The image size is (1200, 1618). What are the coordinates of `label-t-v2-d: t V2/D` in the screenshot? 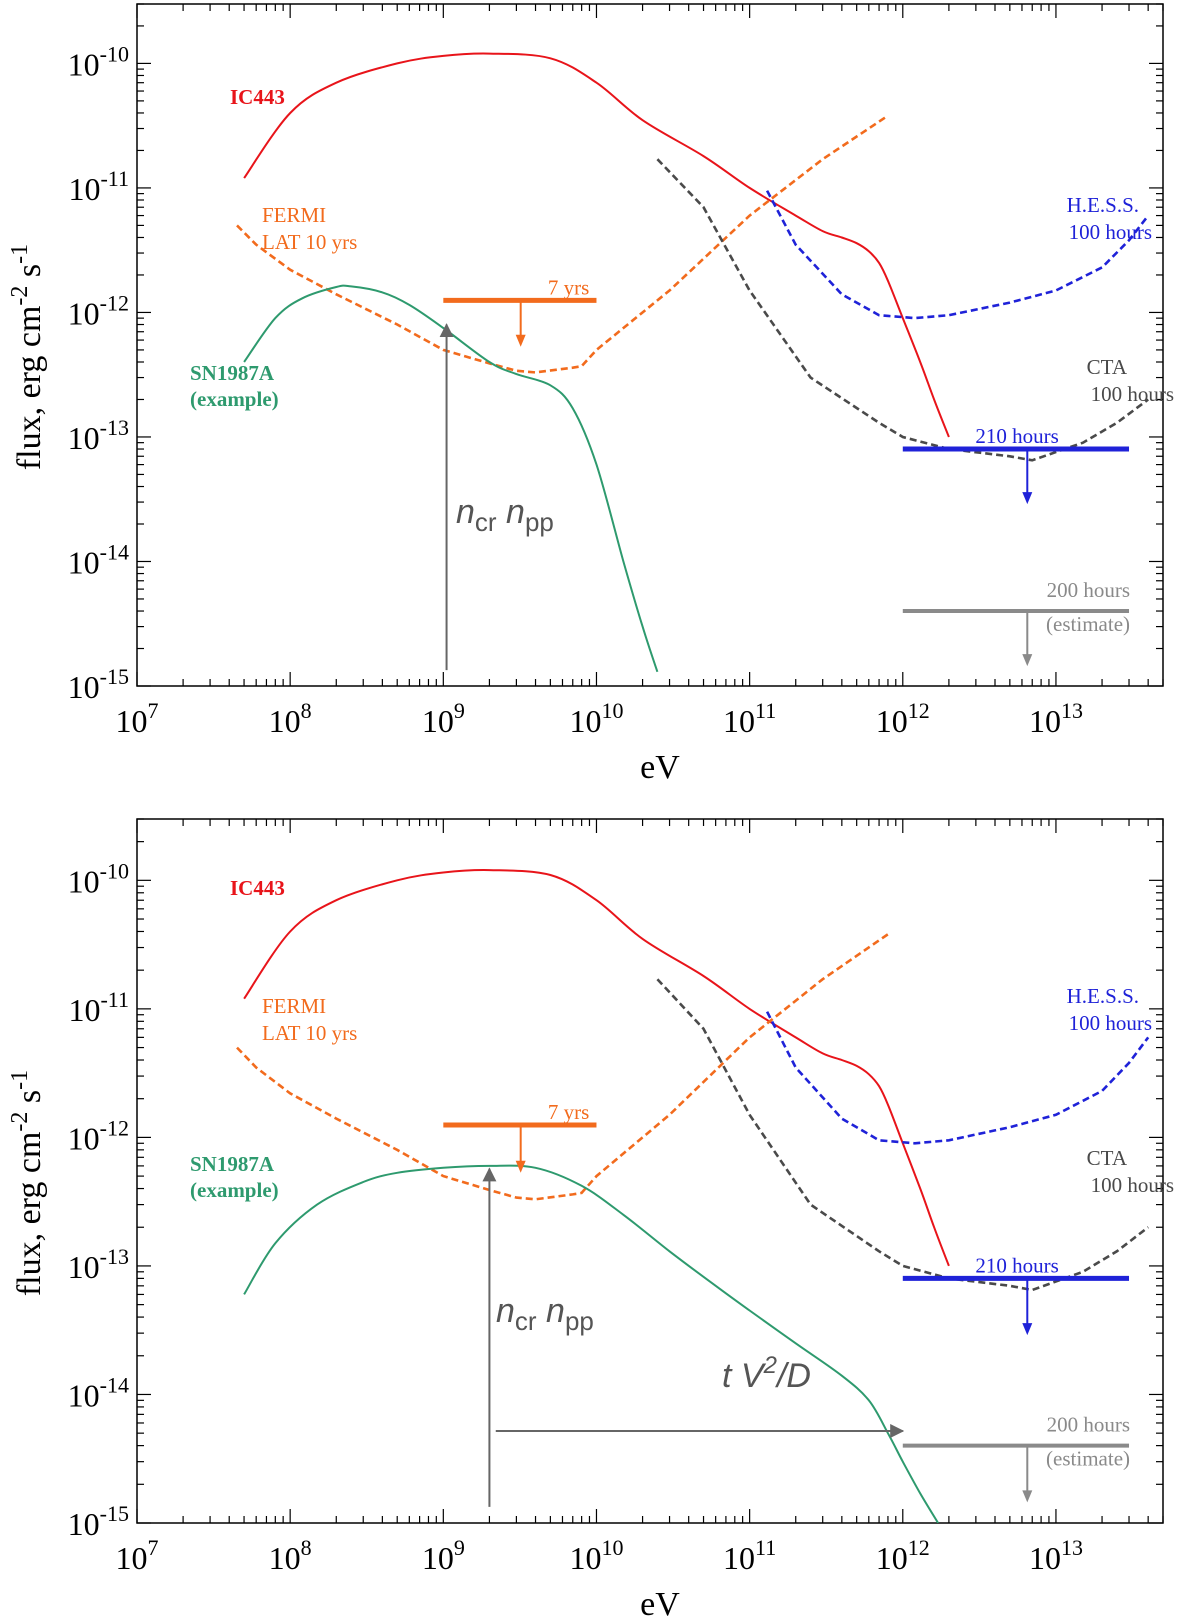 It's located at (766, 1373).